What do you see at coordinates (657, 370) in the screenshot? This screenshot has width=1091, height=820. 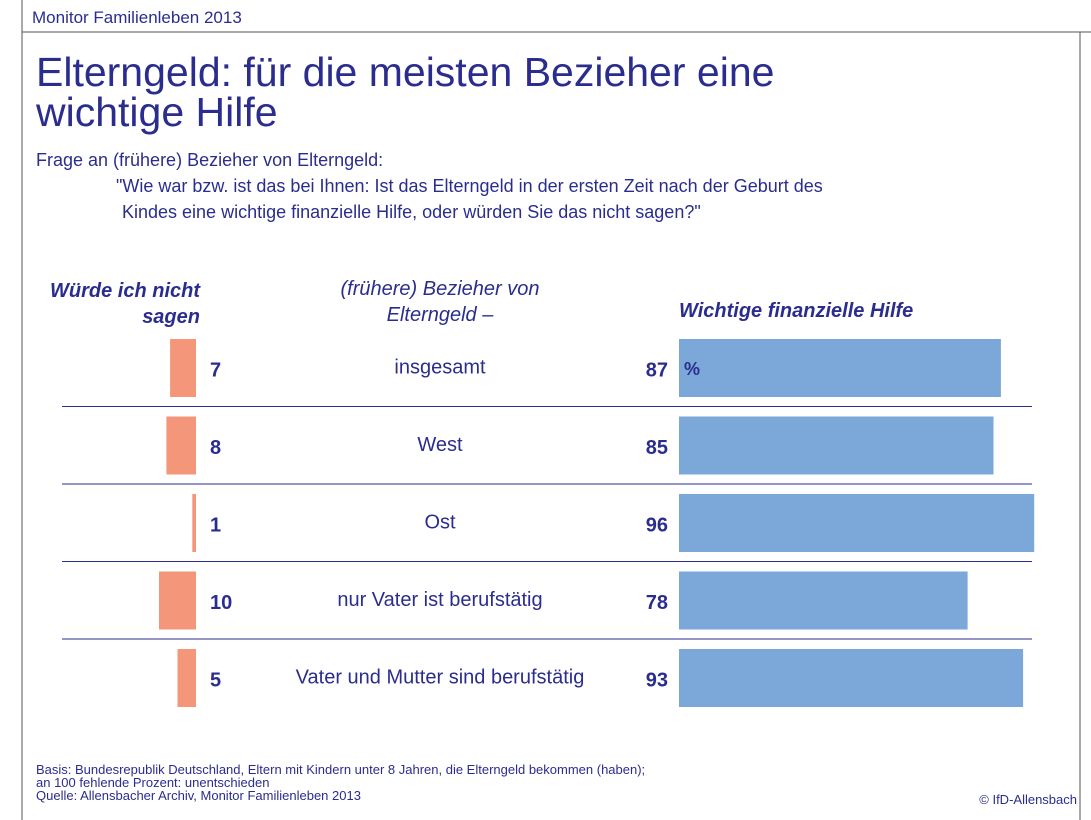 I see `value-label: 87` at bounding box center [657, 370].